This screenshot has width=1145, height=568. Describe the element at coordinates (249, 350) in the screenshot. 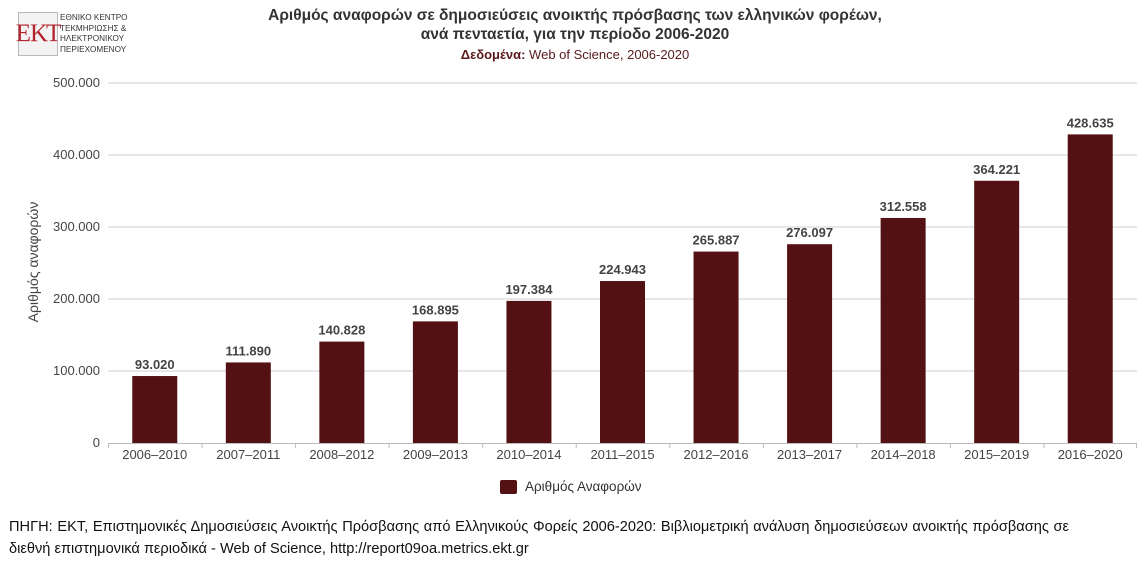

I see `bar-value-label: 111.890` at that location.